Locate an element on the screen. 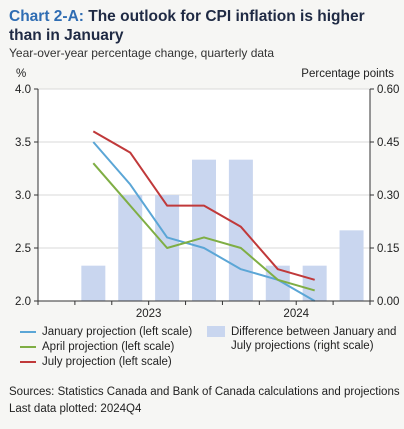 The image size is (404, 429). legend-label-january: January projection (left scale) is located at coordinates (117, 332).